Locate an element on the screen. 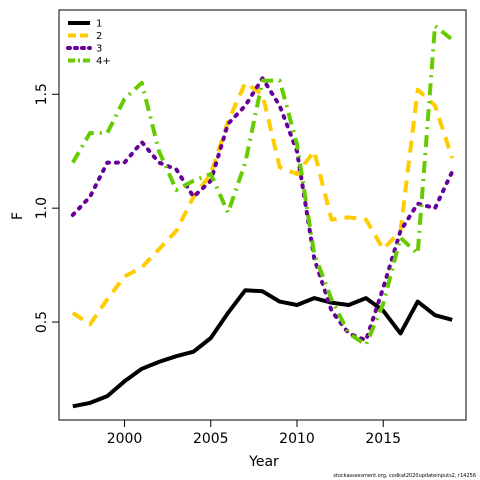 The width and height of the screenshot is (480, 480). legend-label: 2 is located at coordinates (99, 36).